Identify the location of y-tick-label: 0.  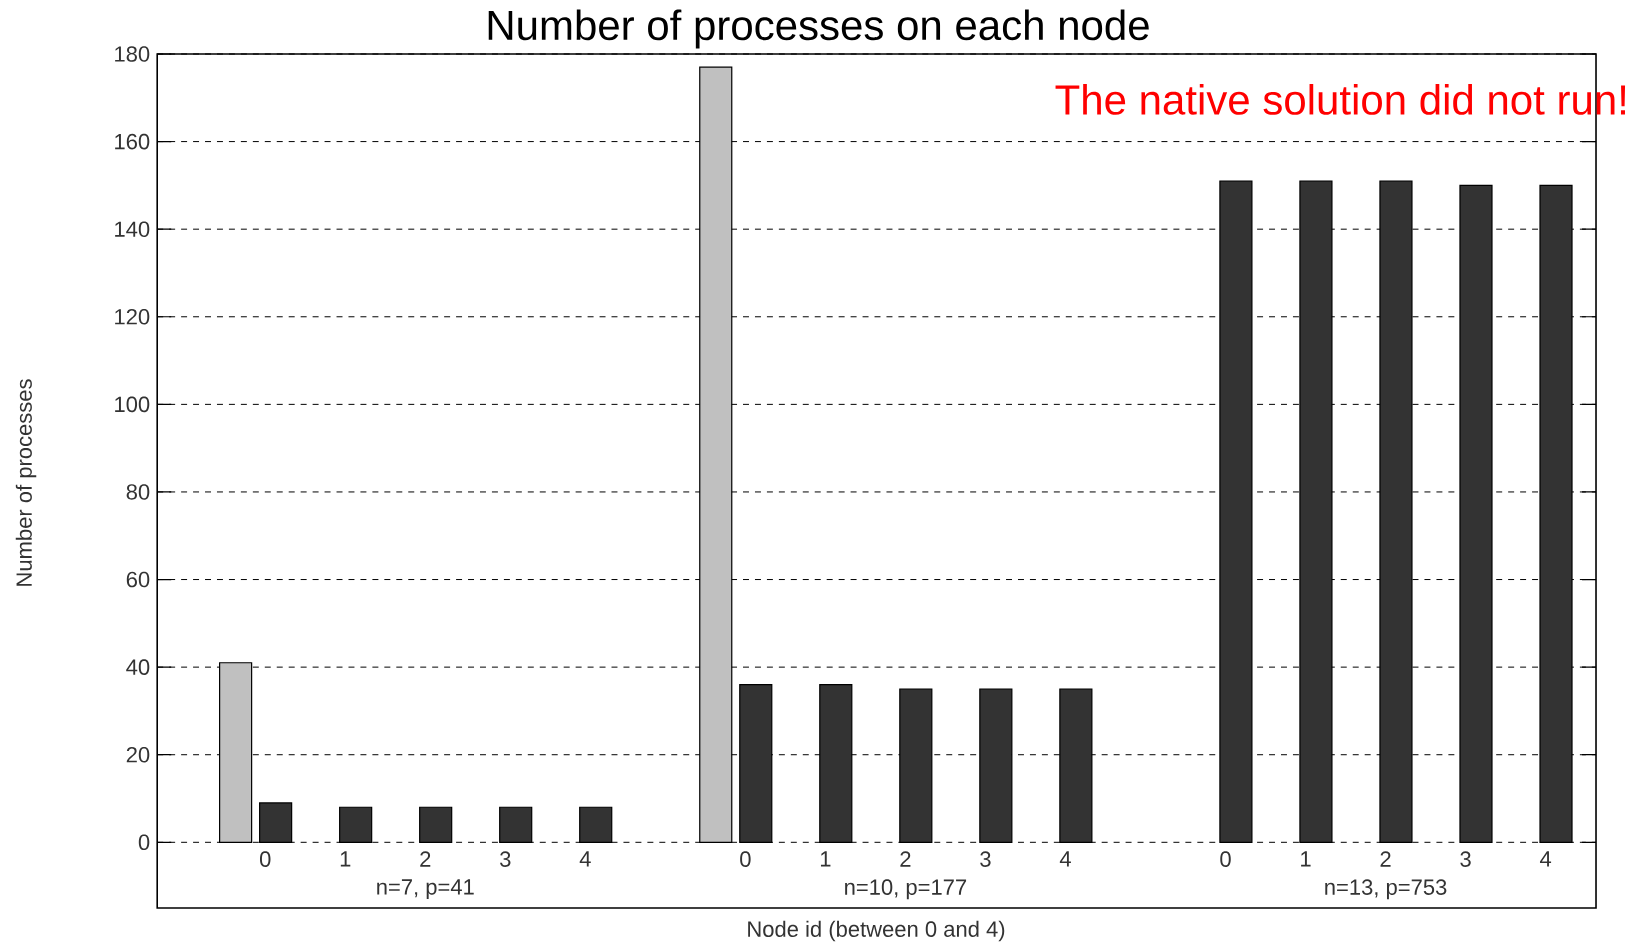
(144, 842).